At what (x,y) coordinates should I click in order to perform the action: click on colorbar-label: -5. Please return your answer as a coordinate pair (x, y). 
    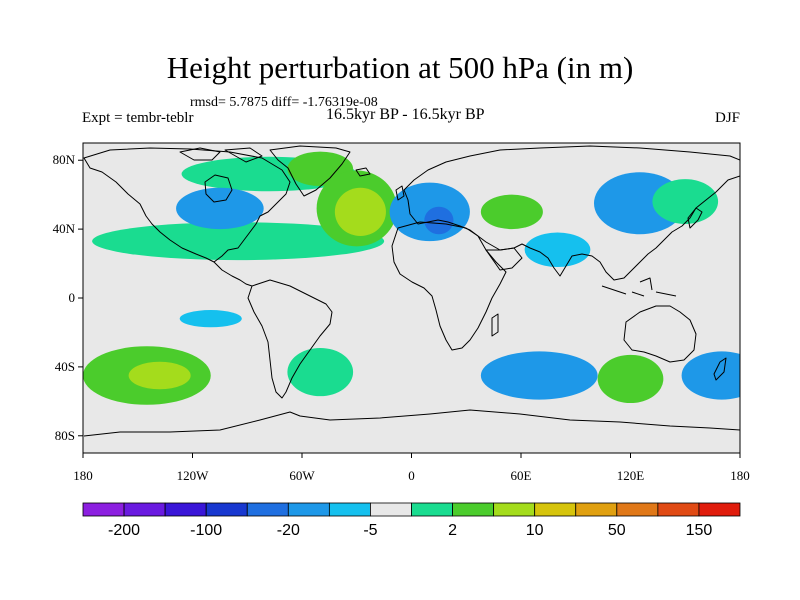
    Looking at the image, I should click on (370, 530).